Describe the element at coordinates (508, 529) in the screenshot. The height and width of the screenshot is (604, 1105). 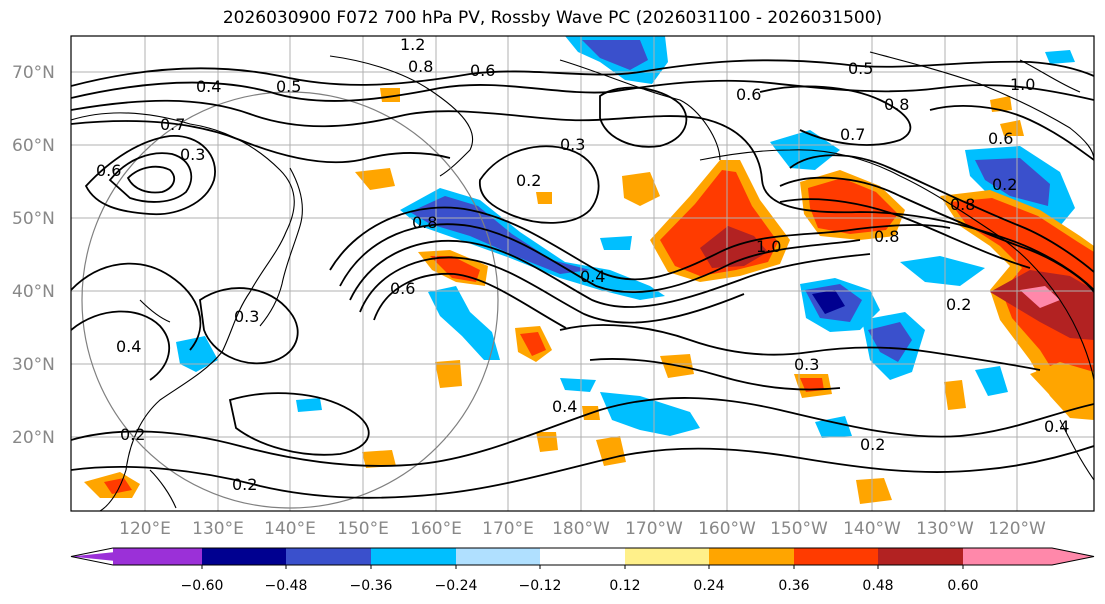
I see `lon-label: 170°E` at that location.